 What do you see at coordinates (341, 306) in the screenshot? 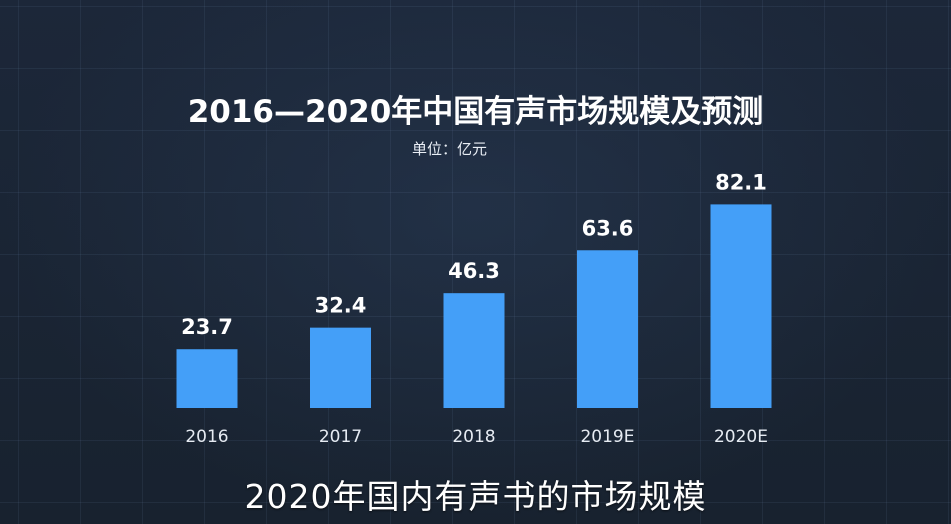
I see `data-label-2017: 32.4` at bounding box center [341, 306].